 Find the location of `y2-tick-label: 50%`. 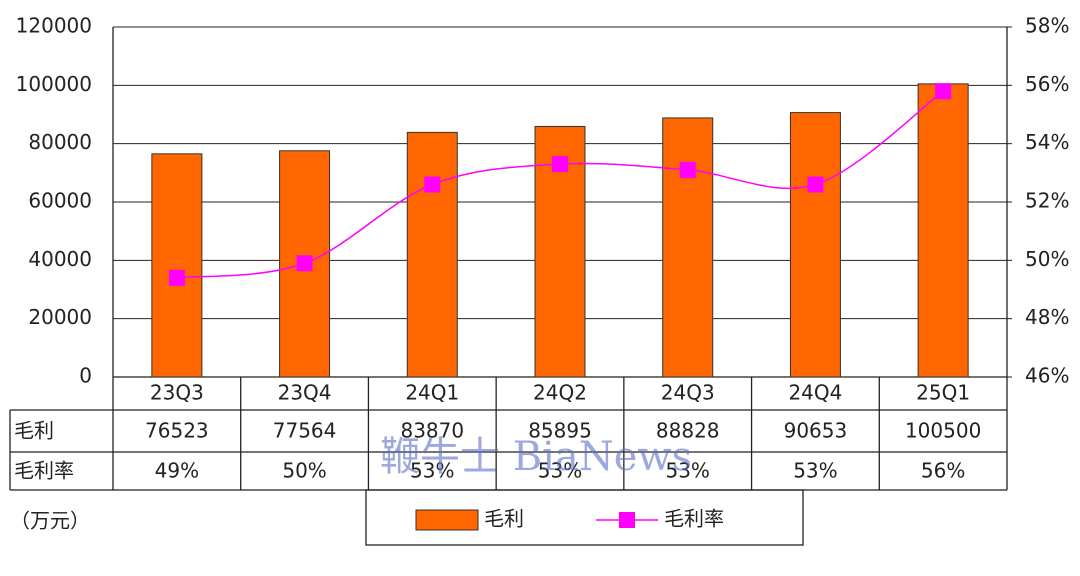

y2-tick-label: 50% is located at coordinates (1047, 259).